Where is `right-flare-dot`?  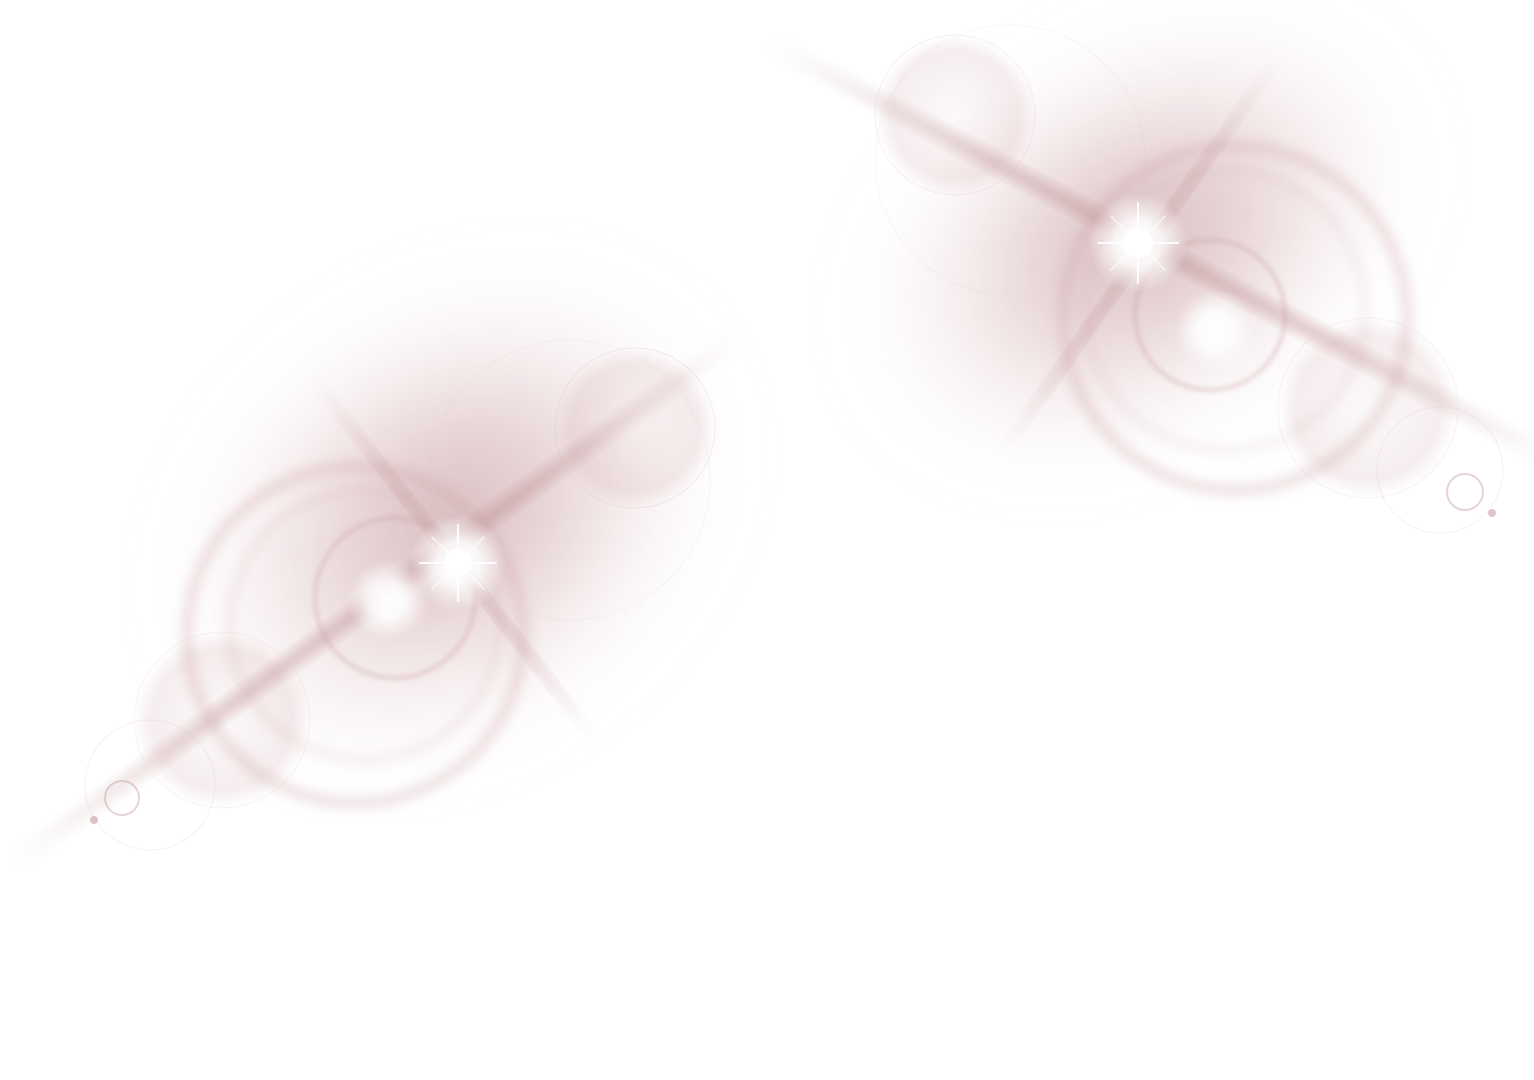 right-flare-dot is located at coordinates (1492, 513).